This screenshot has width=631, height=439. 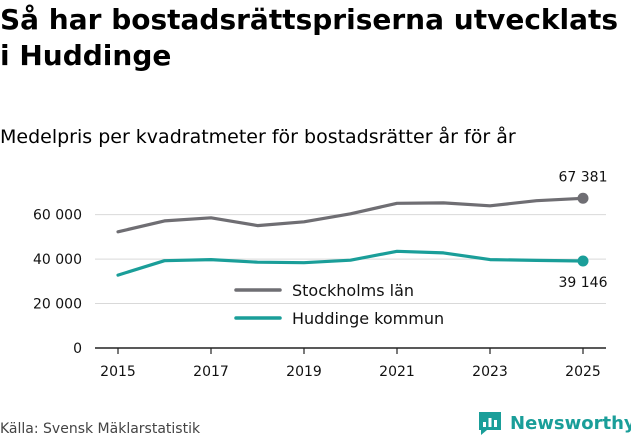 What do you see at coordinates (353, 290) in the screenshot?
I see `legend-entry: Stockholms län` at bounding box center [353, 290].